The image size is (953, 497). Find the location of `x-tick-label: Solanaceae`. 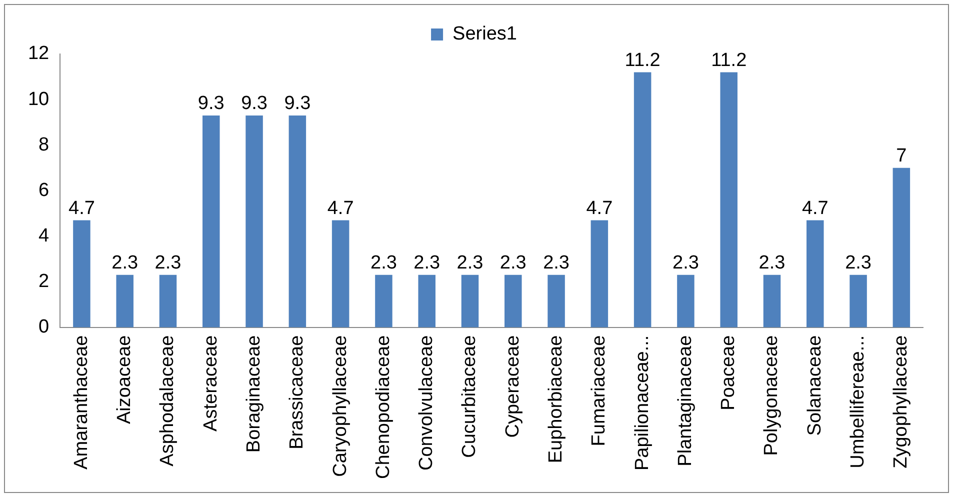

x-tick-label: Solanaceae is located at coordinates (815, 385).